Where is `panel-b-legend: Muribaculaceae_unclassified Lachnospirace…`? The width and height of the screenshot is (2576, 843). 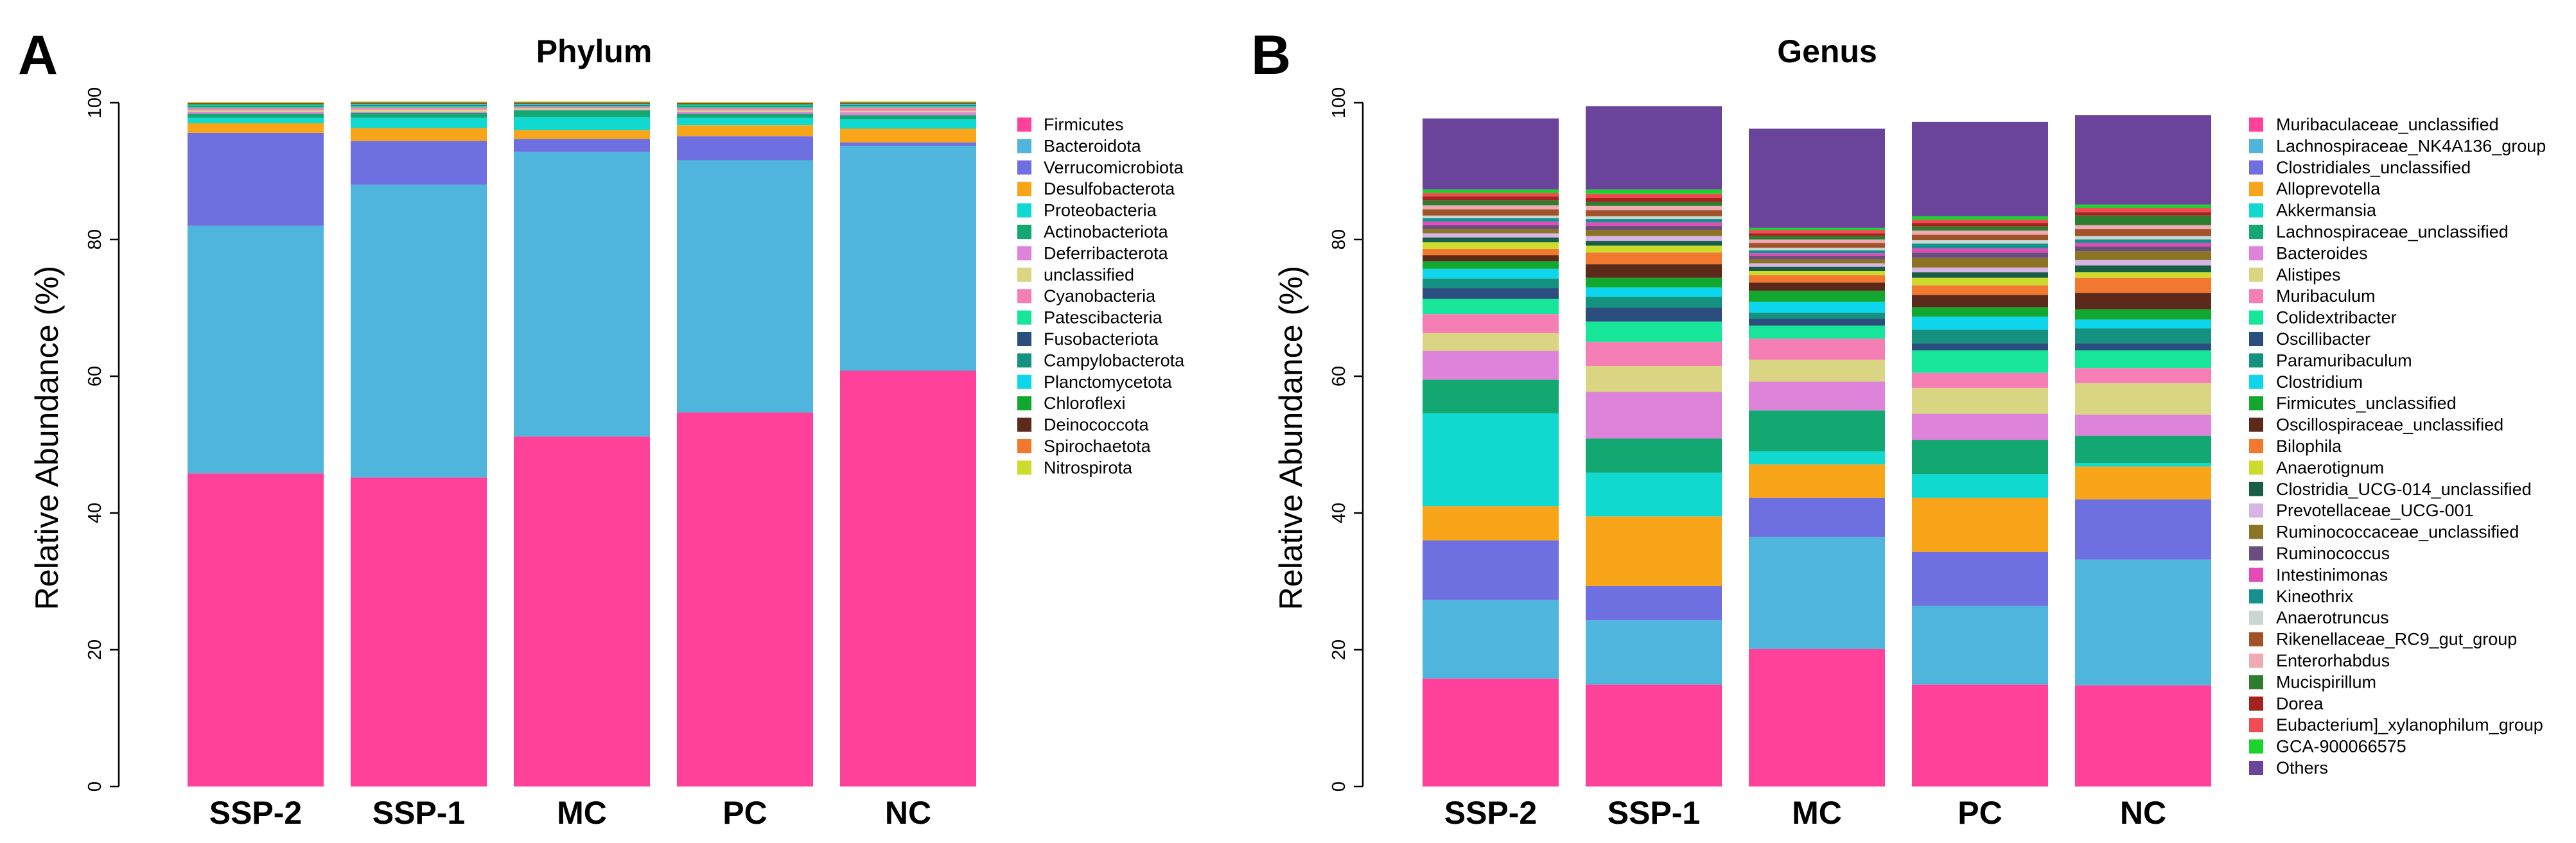 panel-b-legend: Muribaculaceae_unclassified Lachnospirace… is located at coordinates (2397, 446).